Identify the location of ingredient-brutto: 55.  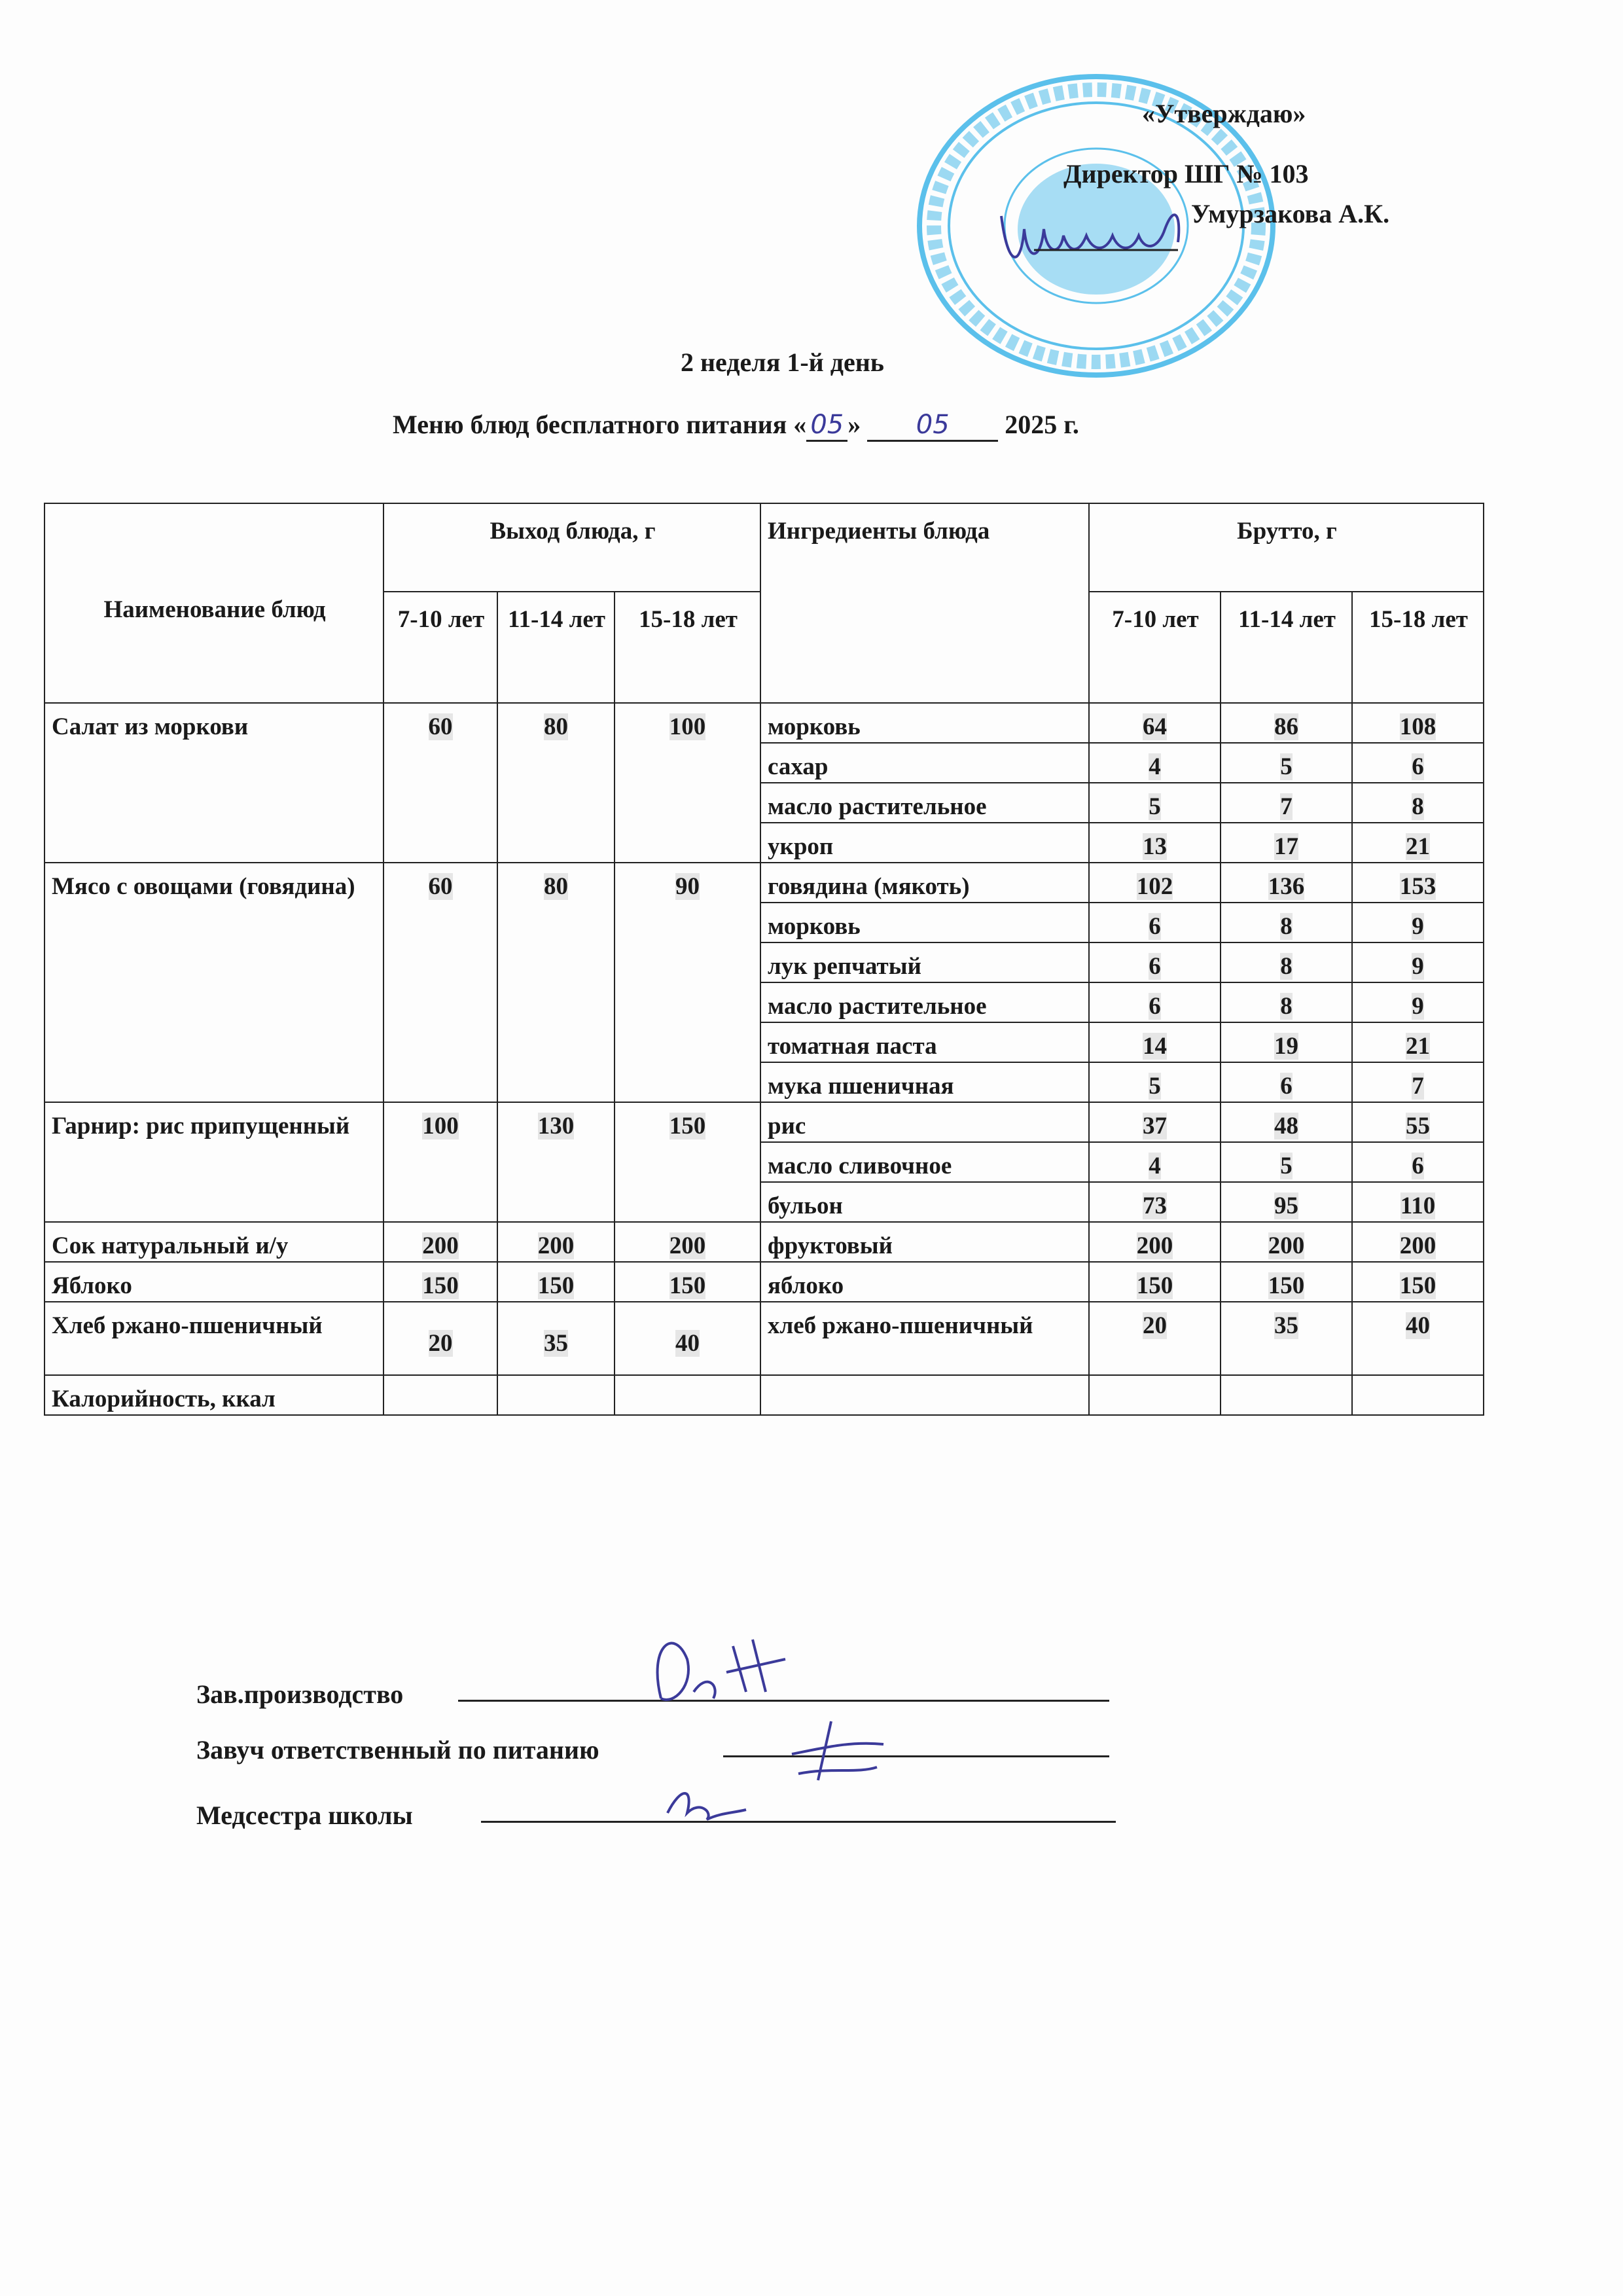
(1417, 1122).